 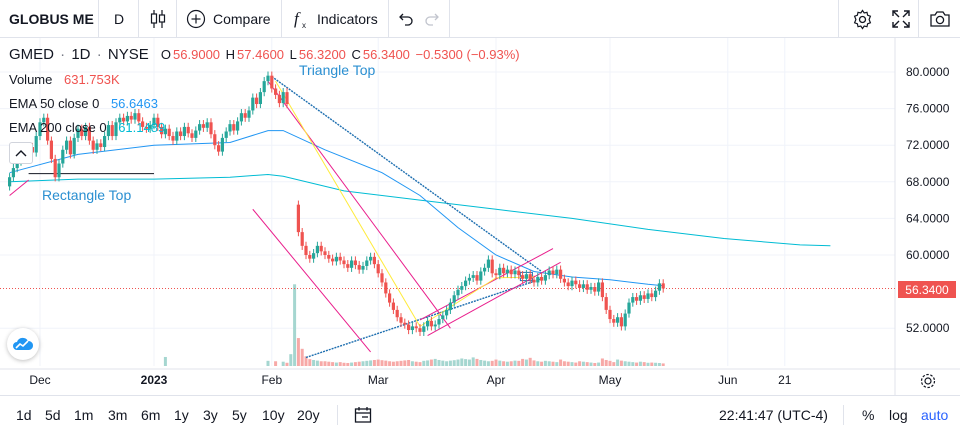 I want to click on ema200-legend: EMA 200 close 0 61.1489, so click(x=88, y=127).